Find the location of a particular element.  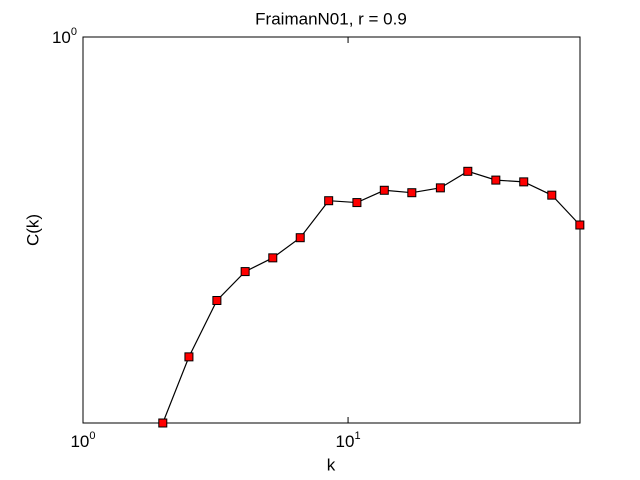

y-axis-label: C(k) is located at coordinates (32, 230).